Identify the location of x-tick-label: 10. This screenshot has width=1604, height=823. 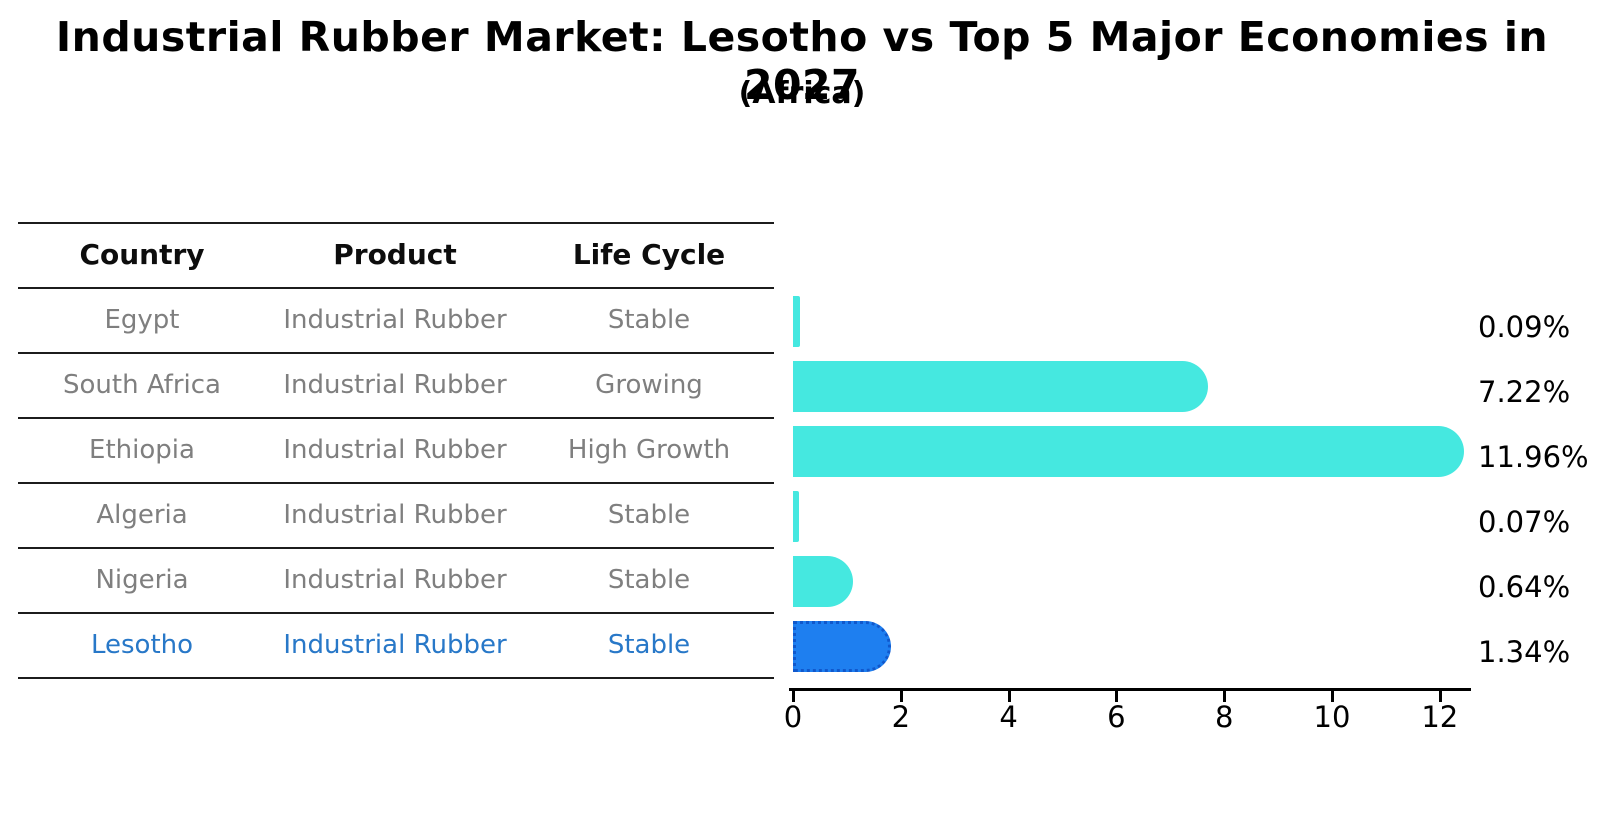
(1332, 717).